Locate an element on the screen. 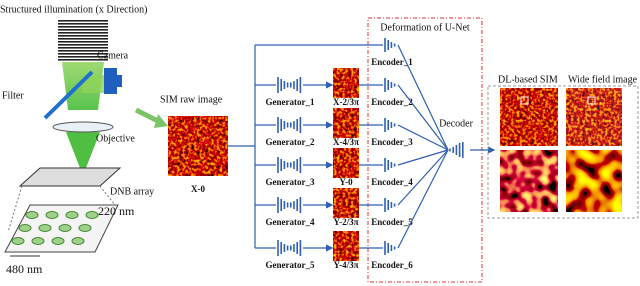  encoder-label: Encoder_1 is located at coordinates (392, 62).